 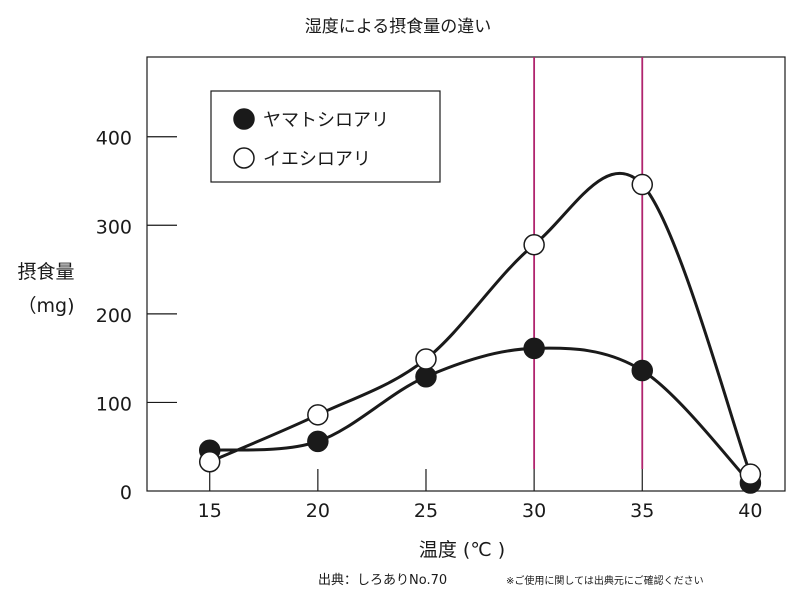 I want to click on y-tick-label-100: 100, so click(x=114, y=404).